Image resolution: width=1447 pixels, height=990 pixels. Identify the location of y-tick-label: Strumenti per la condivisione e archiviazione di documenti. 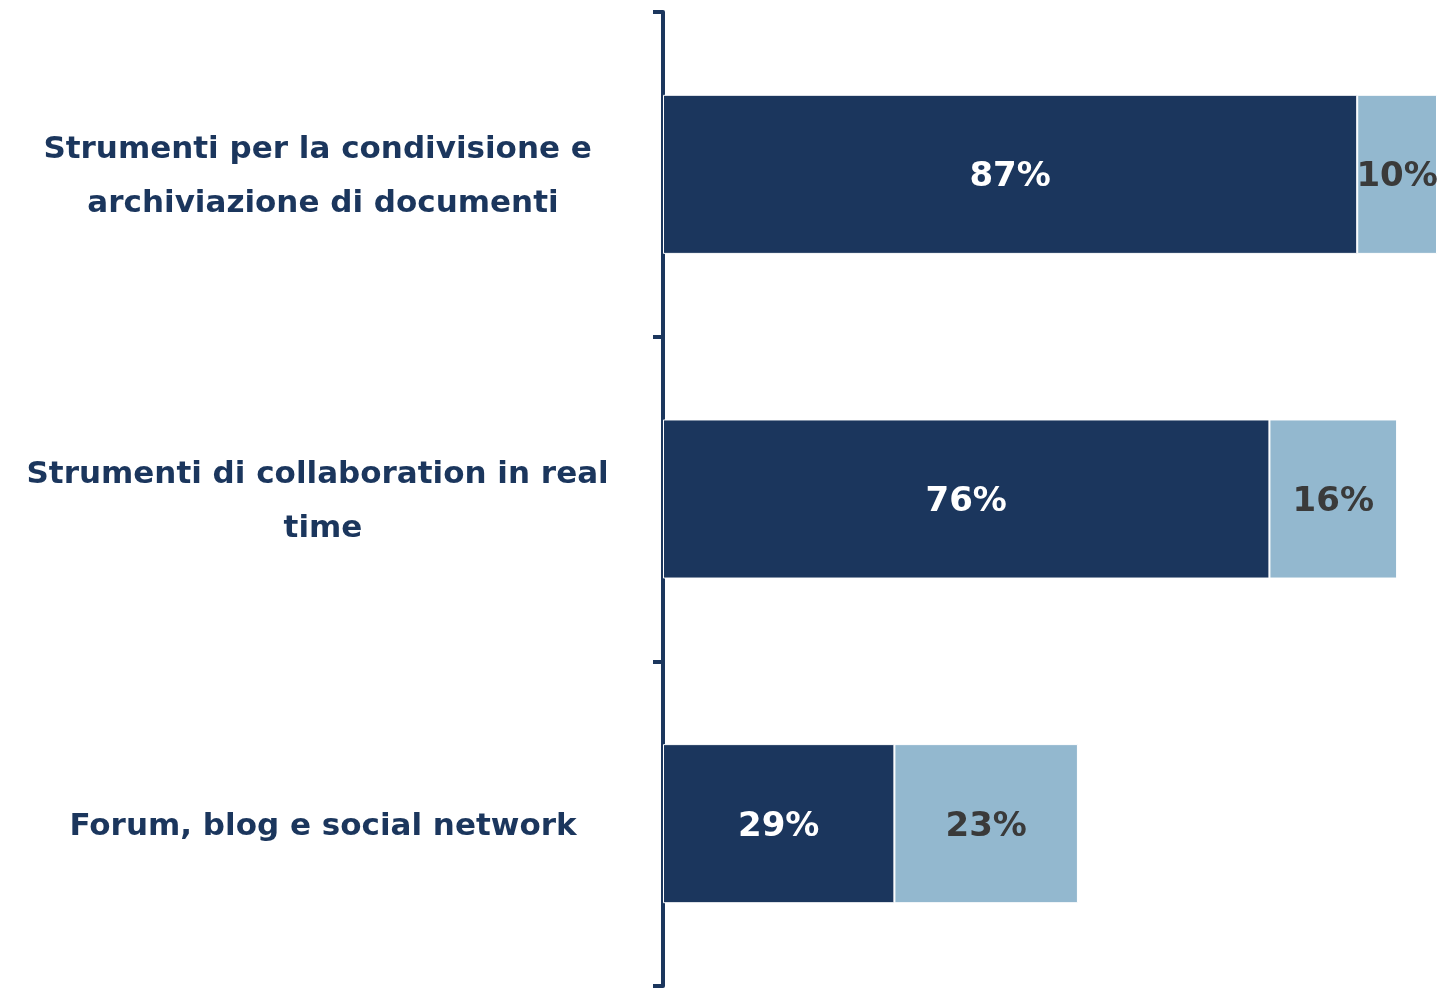
(323, 174).